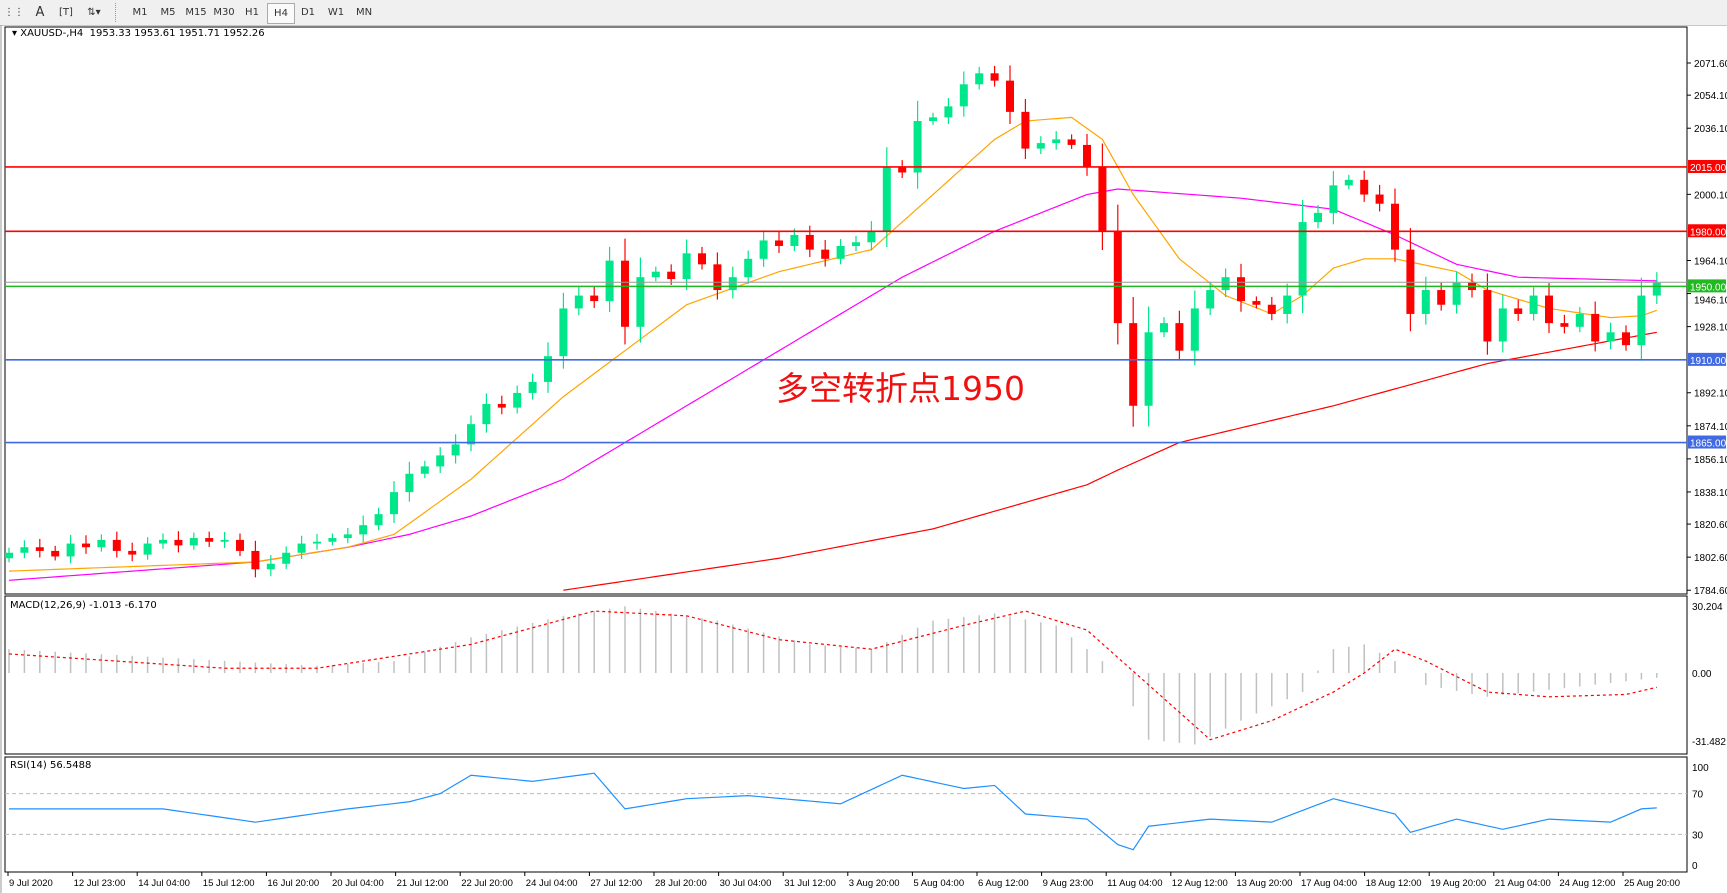 This screenshot has height=893, width=1727. Describe the element at coordinates (52, 33) in the screenshot. I see `symbol-label: XAUUSD-,H4` at that location.